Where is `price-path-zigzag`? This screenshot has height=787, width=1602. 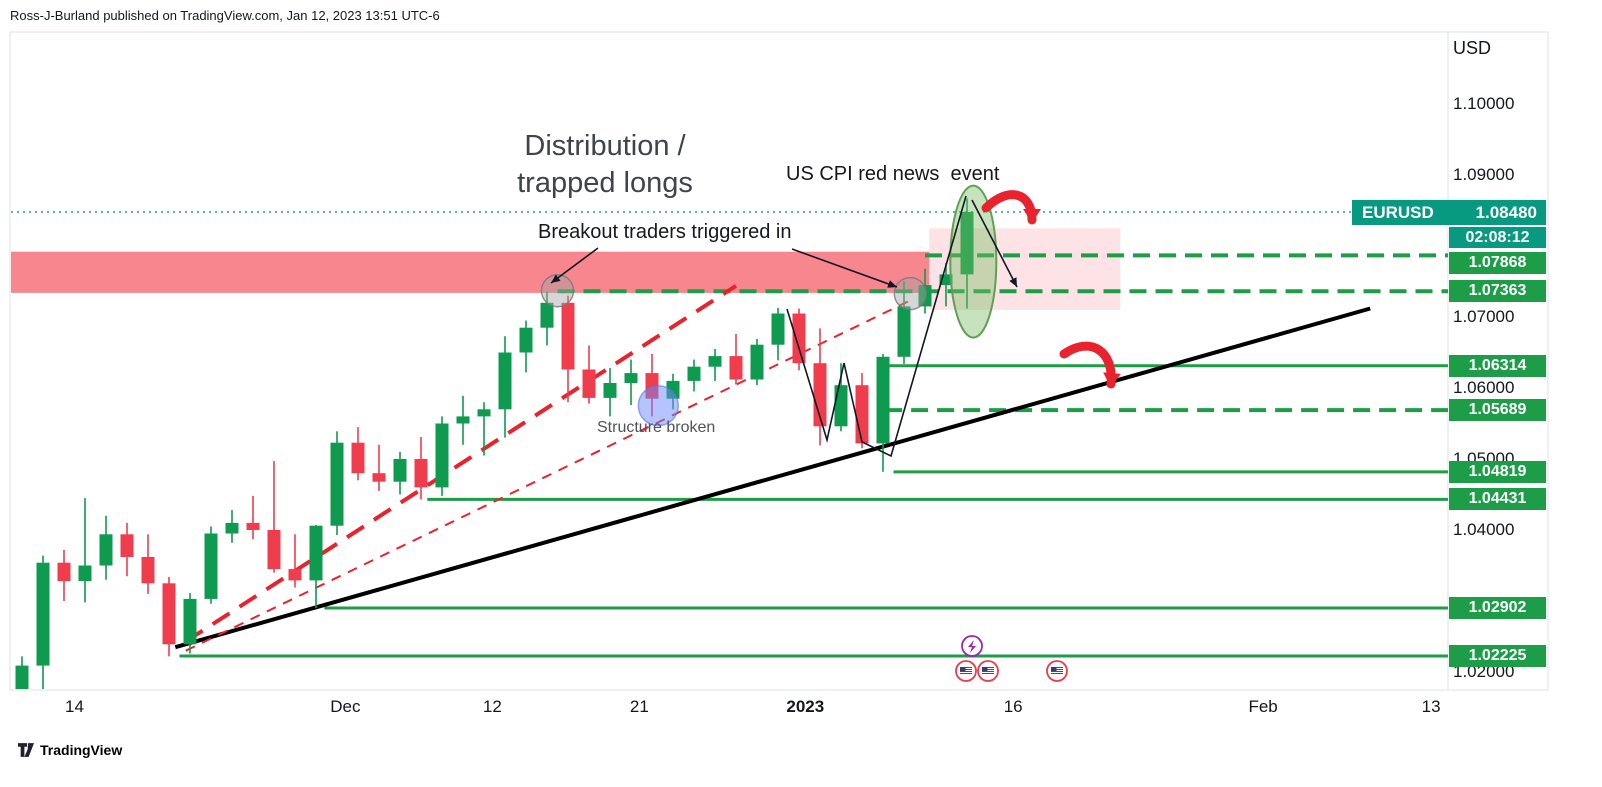
price-path-zigzag is located at coordinates (876, 326).